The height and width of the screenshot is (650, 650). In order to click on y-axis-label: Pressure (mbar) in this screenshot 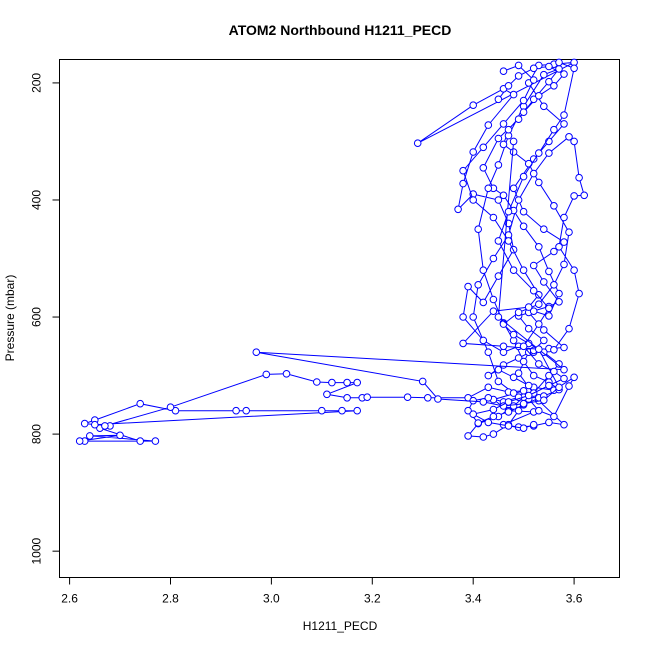, I will do `click(10, 318)`.